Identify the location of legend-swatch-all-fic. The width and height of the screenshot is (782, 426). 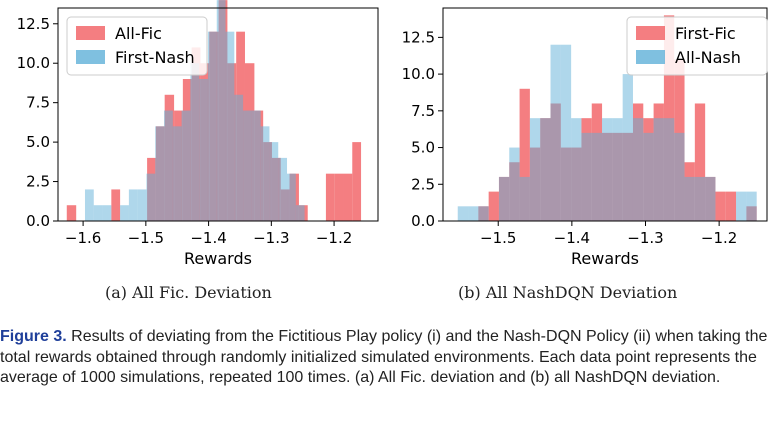
(90, 33).